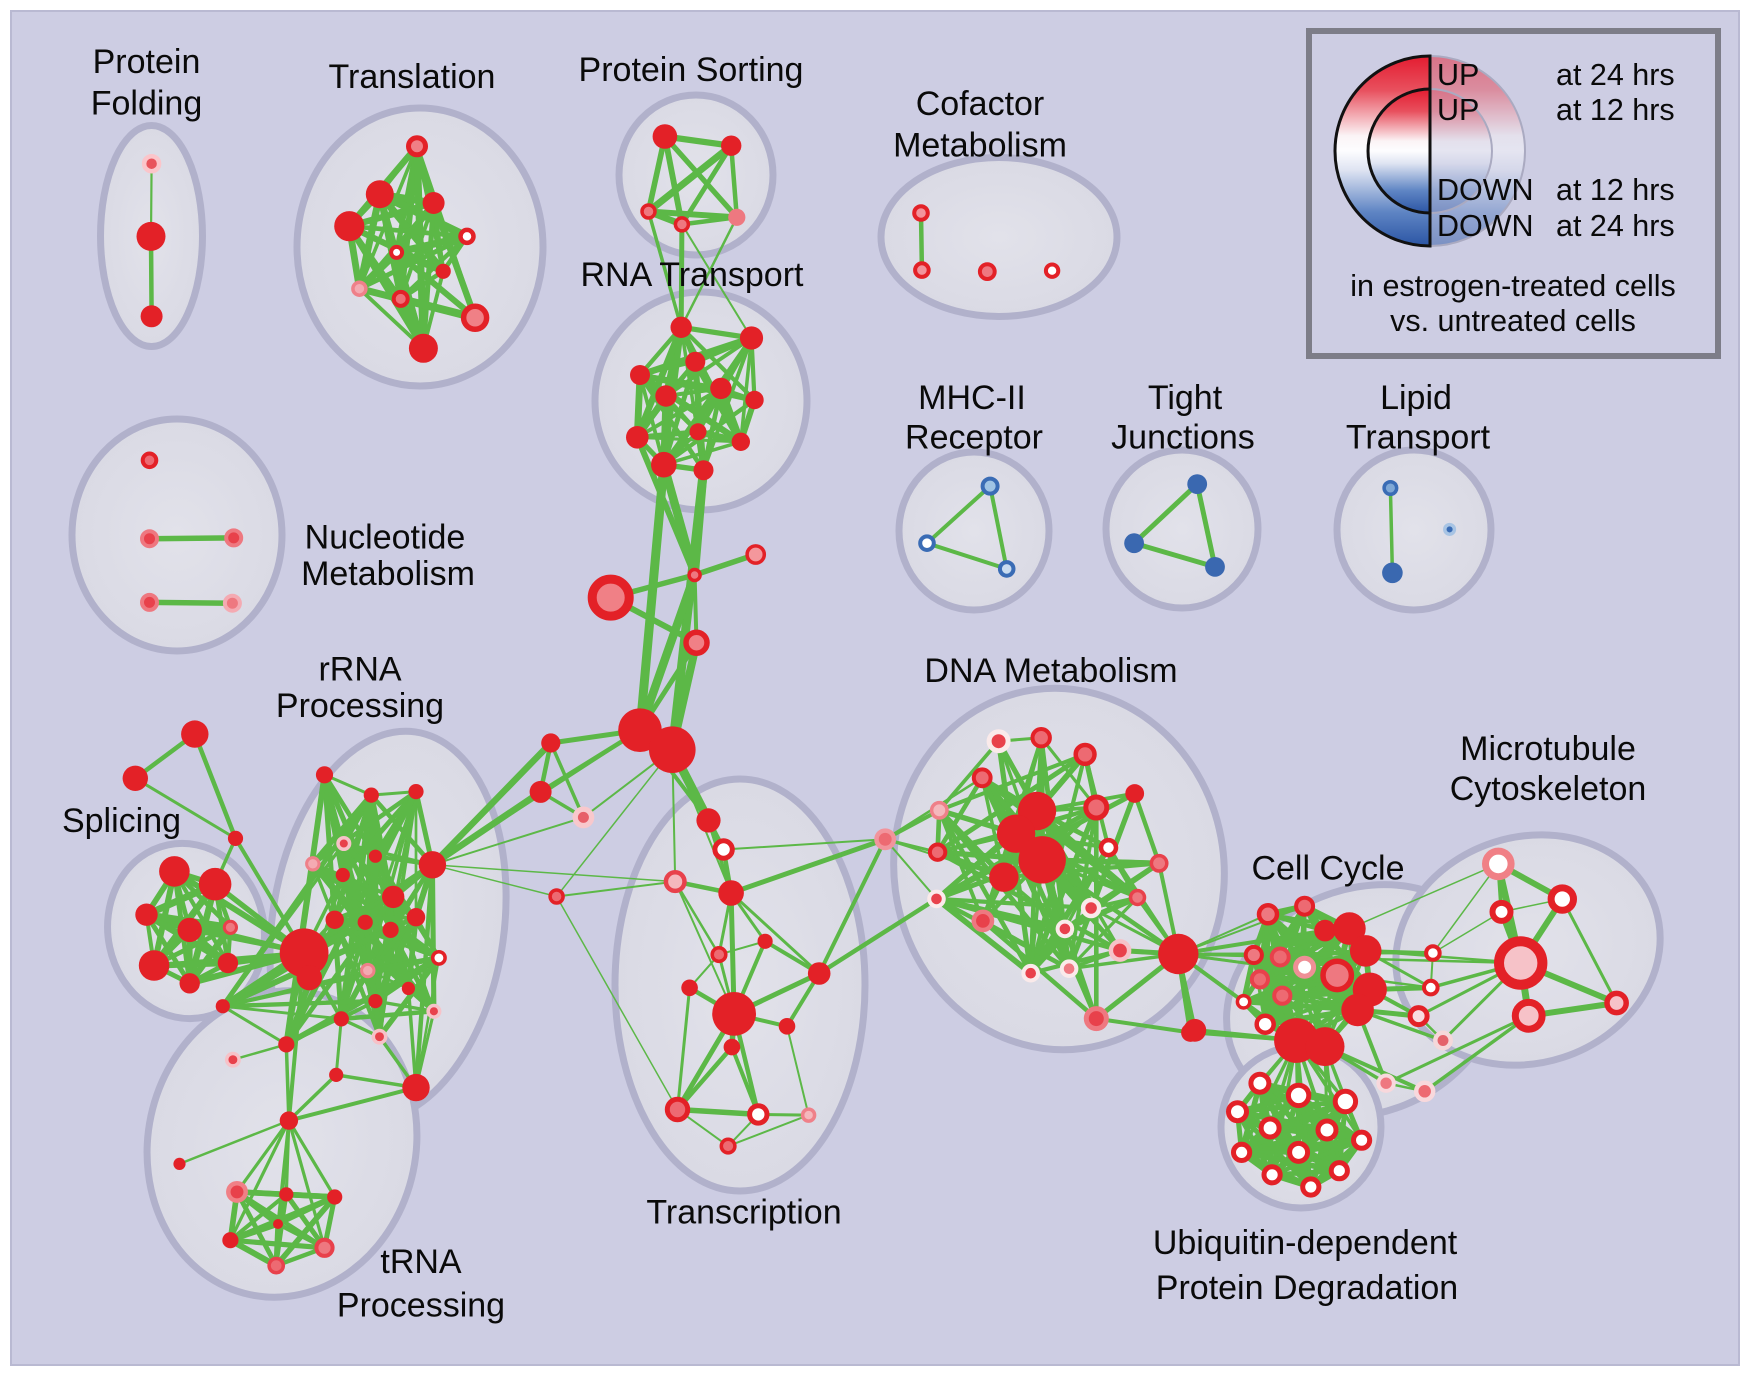 This screenshot has height=1381, width=1750. Describe the element at coordinates (412, 77) in the screenshot. I see `svg-text: Translation` at that location.